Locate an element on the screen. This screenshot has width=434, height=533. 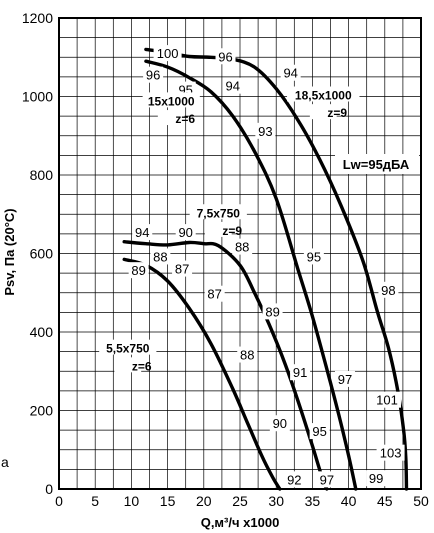
x-tick-label: 10 is located at coordinates (132, 501).